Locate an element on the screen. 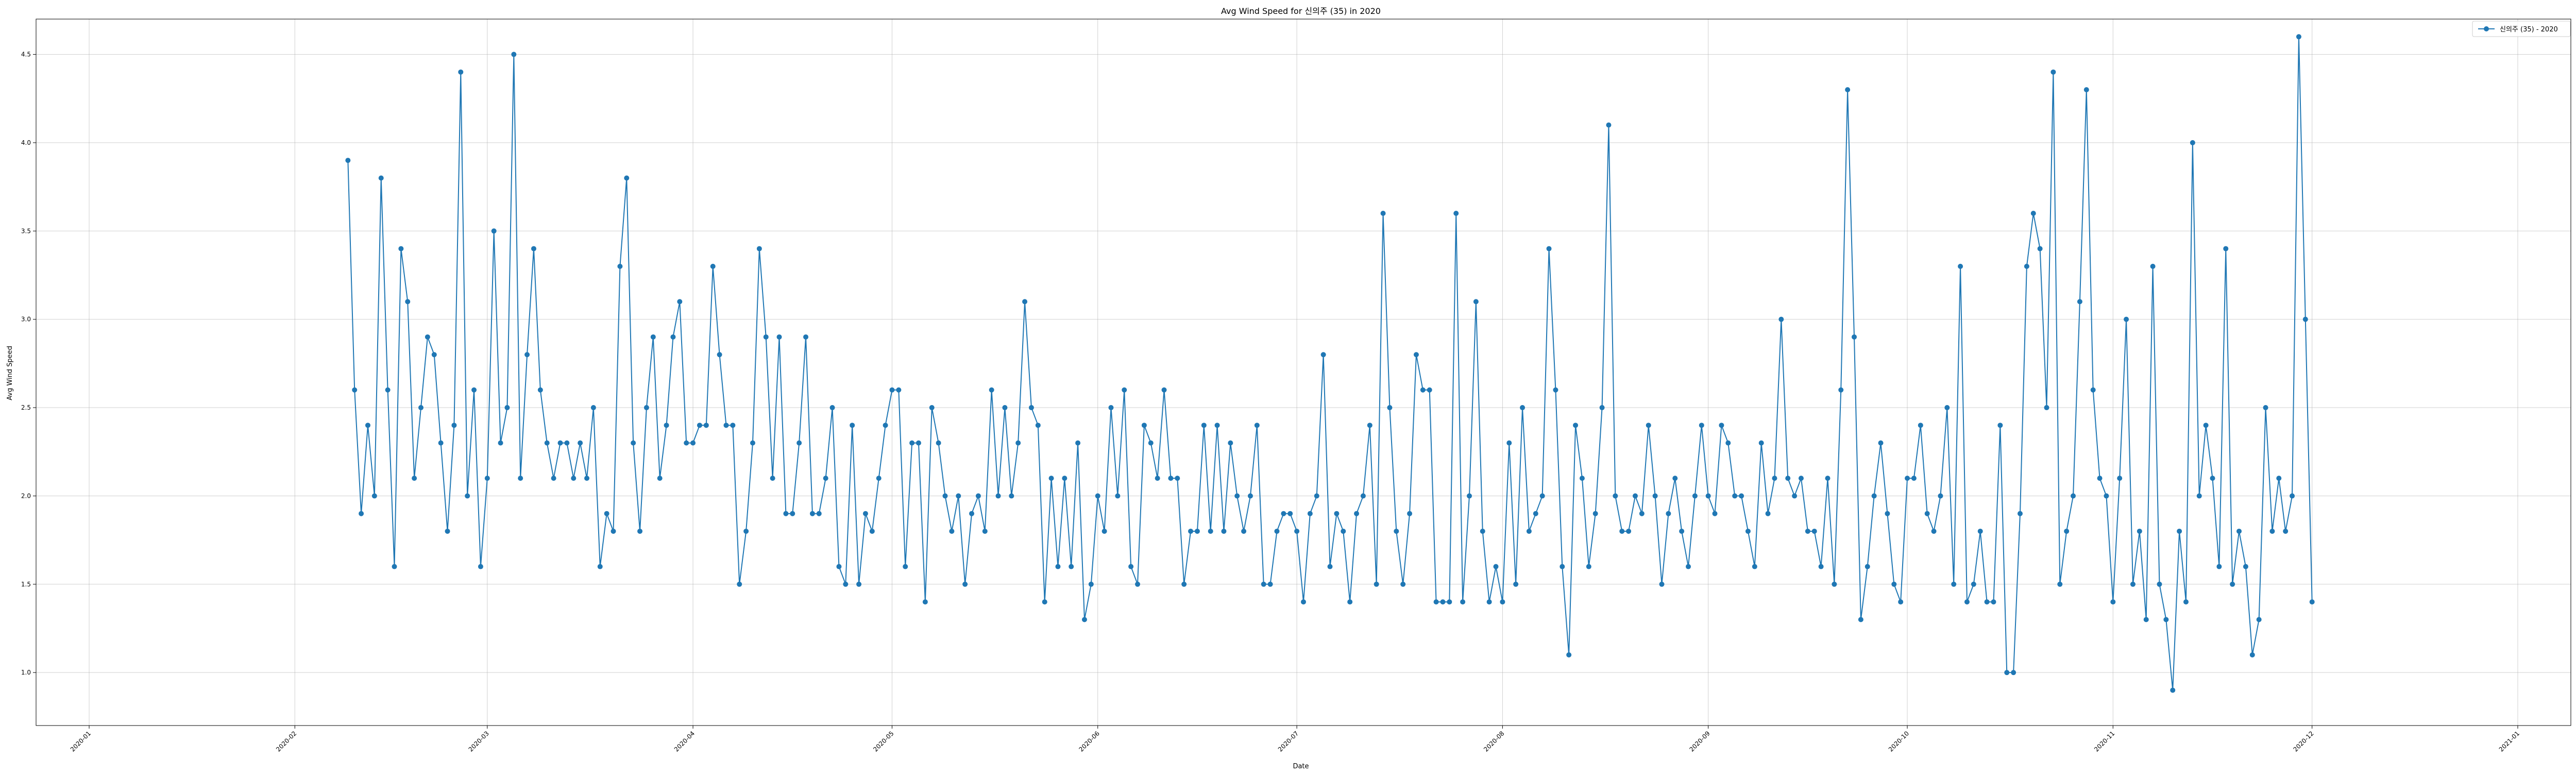  x-tick-label: 2020-10 is located at coordinates (1898, 741).